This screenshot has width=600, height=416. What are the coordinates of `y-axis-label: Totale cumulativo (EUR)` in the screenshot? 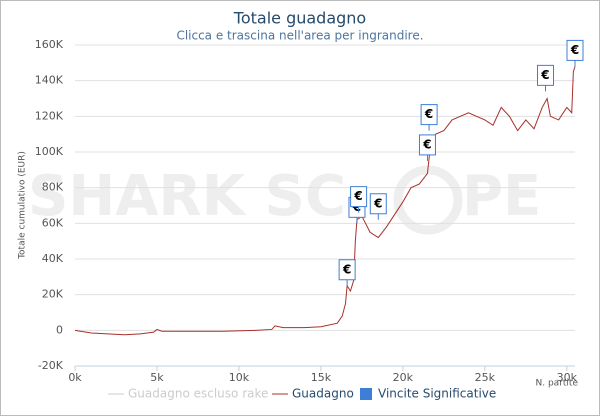 It's located at (23, 205).